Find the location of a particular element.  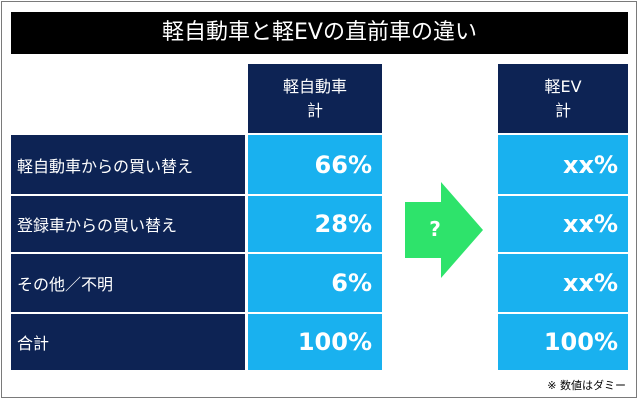

column-header-kei-car: 軽自動車 計 is located at coordinates (315, 98).